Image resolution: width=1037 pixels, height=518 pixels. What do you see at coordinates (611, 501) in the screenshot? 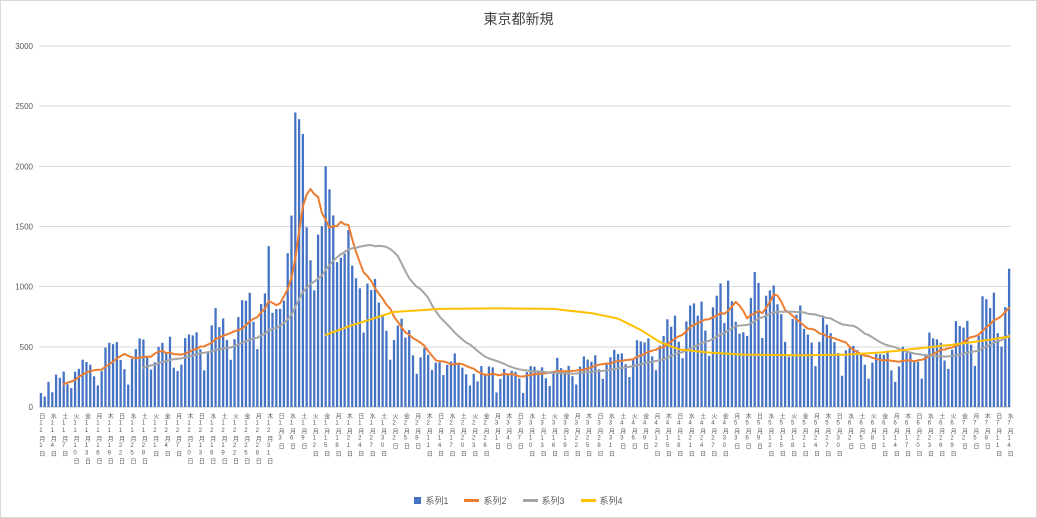
I see `legend-label-series4: 系列4` at bounding box center [611, 501].